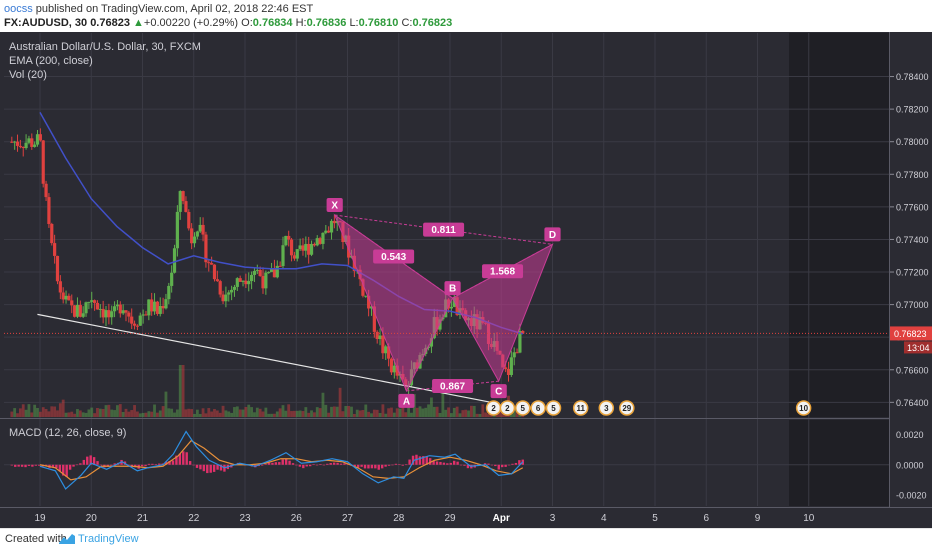 This screenshot has width=932, height=551. What do you see at coordinates (143, 518) in the screenshot?
I see `time-tick-label: 21` at bounding box center [143, 518].